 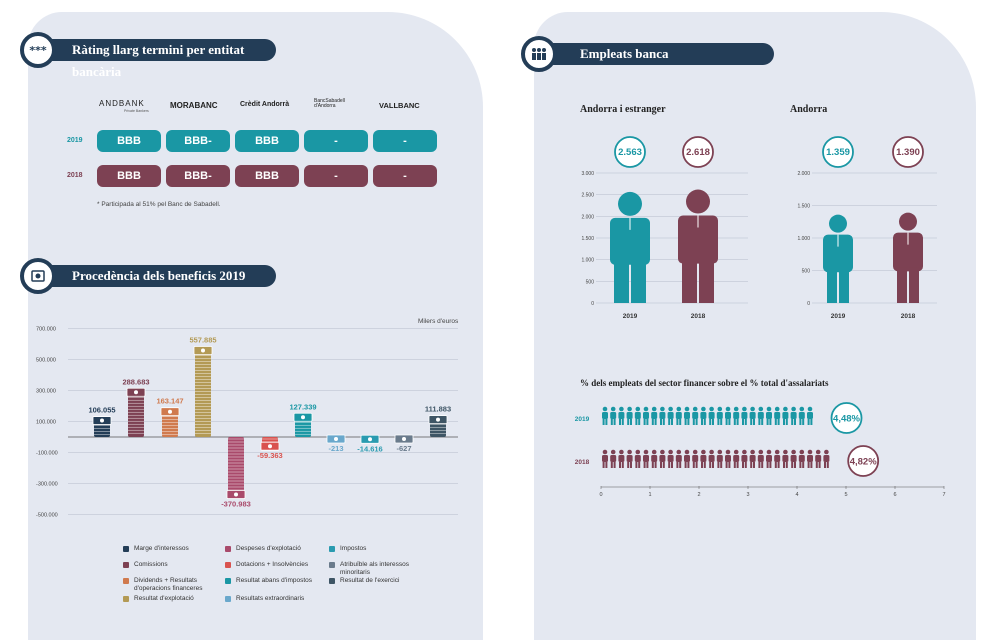 What do you see at coordinates (269, 455) in the screenshot?
I see `benefit-value-label: -59.363` at bounding box center [269, 455].